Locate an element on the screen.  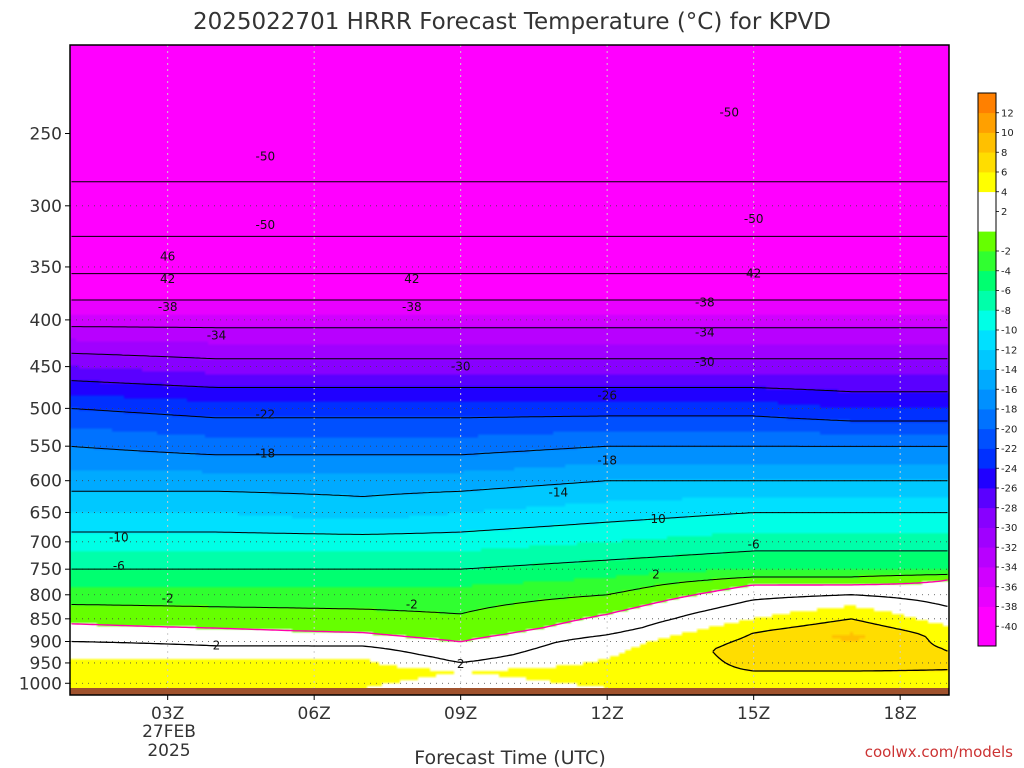
y-tick-label: 450 is located at coordinates (46, 368).